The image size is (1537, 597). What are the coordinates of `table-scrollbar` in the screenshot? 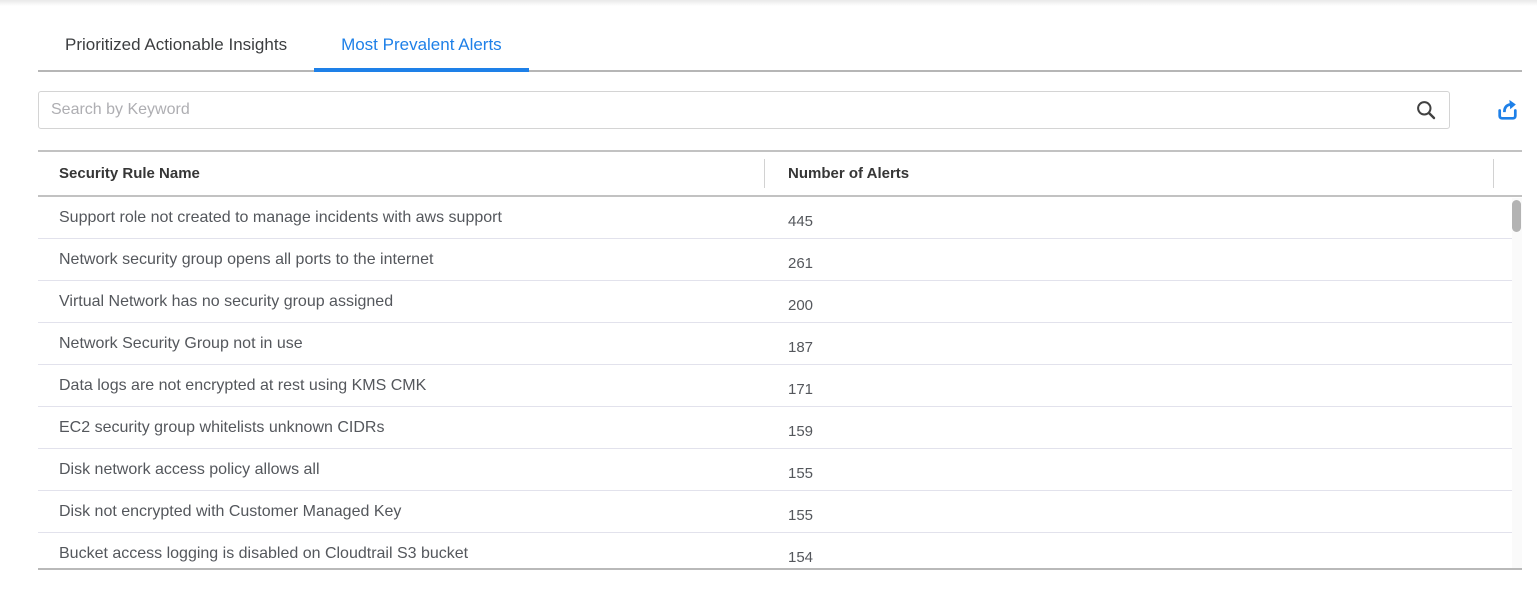 It's located at (1517, 383).